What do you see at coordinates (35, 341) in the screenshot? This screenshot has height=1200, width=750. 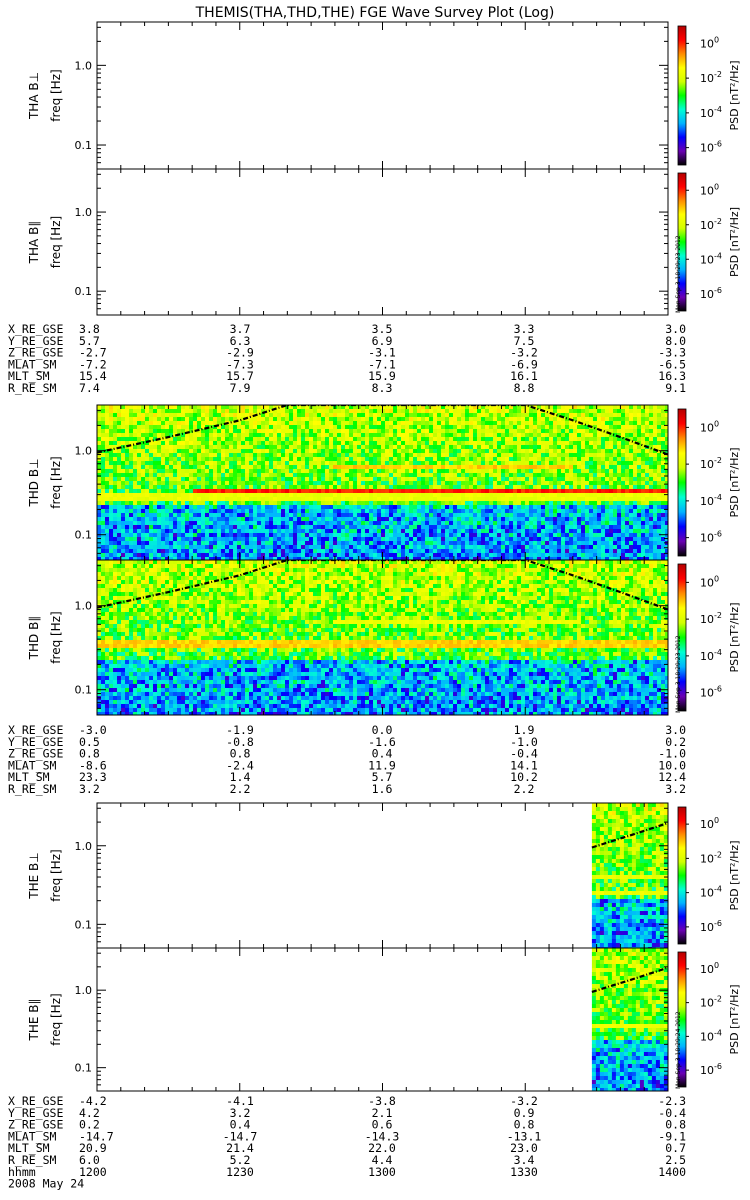 I see `orbit-row-label: Y_RE_GSE` at bounding box center [35, 341].